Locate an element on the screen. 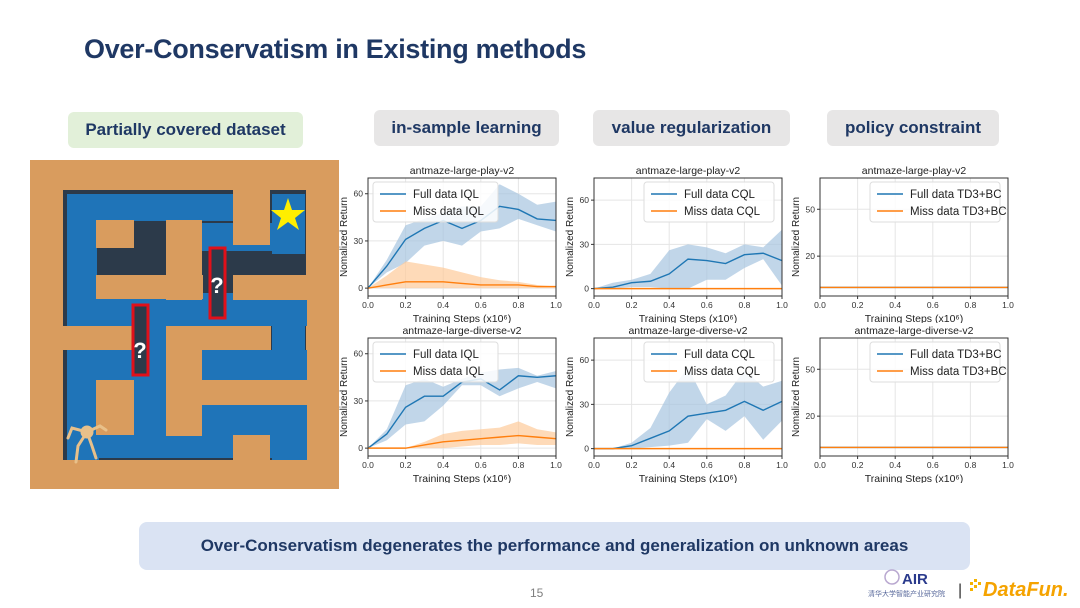  air-logo-subtitle: 清华大学智能产业研究院 is located at coordinates (906, 593).